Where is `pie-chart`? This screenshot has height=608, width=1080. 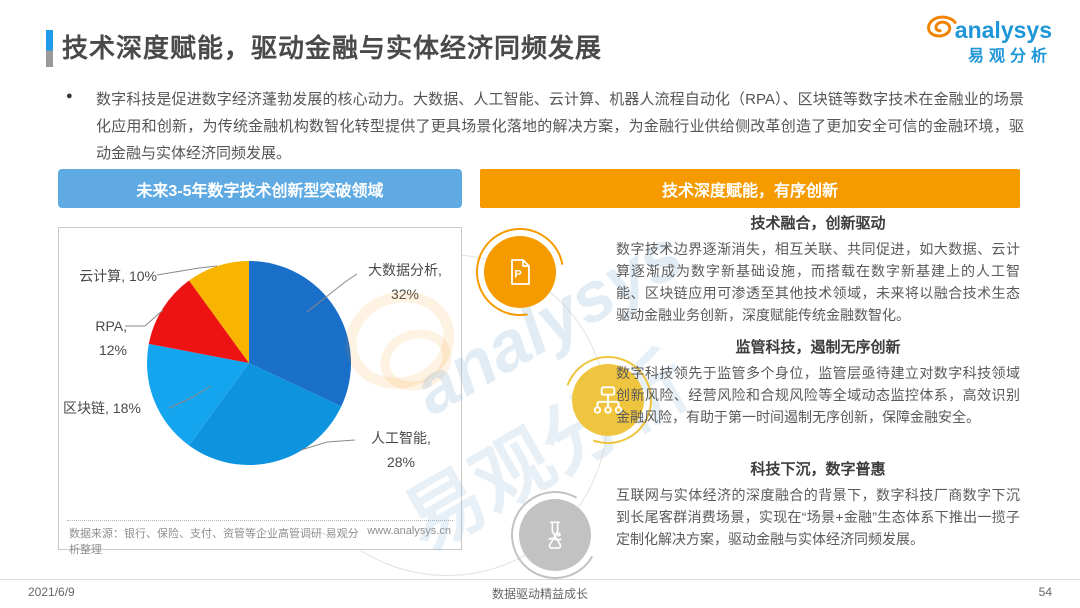
pie-chart is located at coordinates (241, 363).